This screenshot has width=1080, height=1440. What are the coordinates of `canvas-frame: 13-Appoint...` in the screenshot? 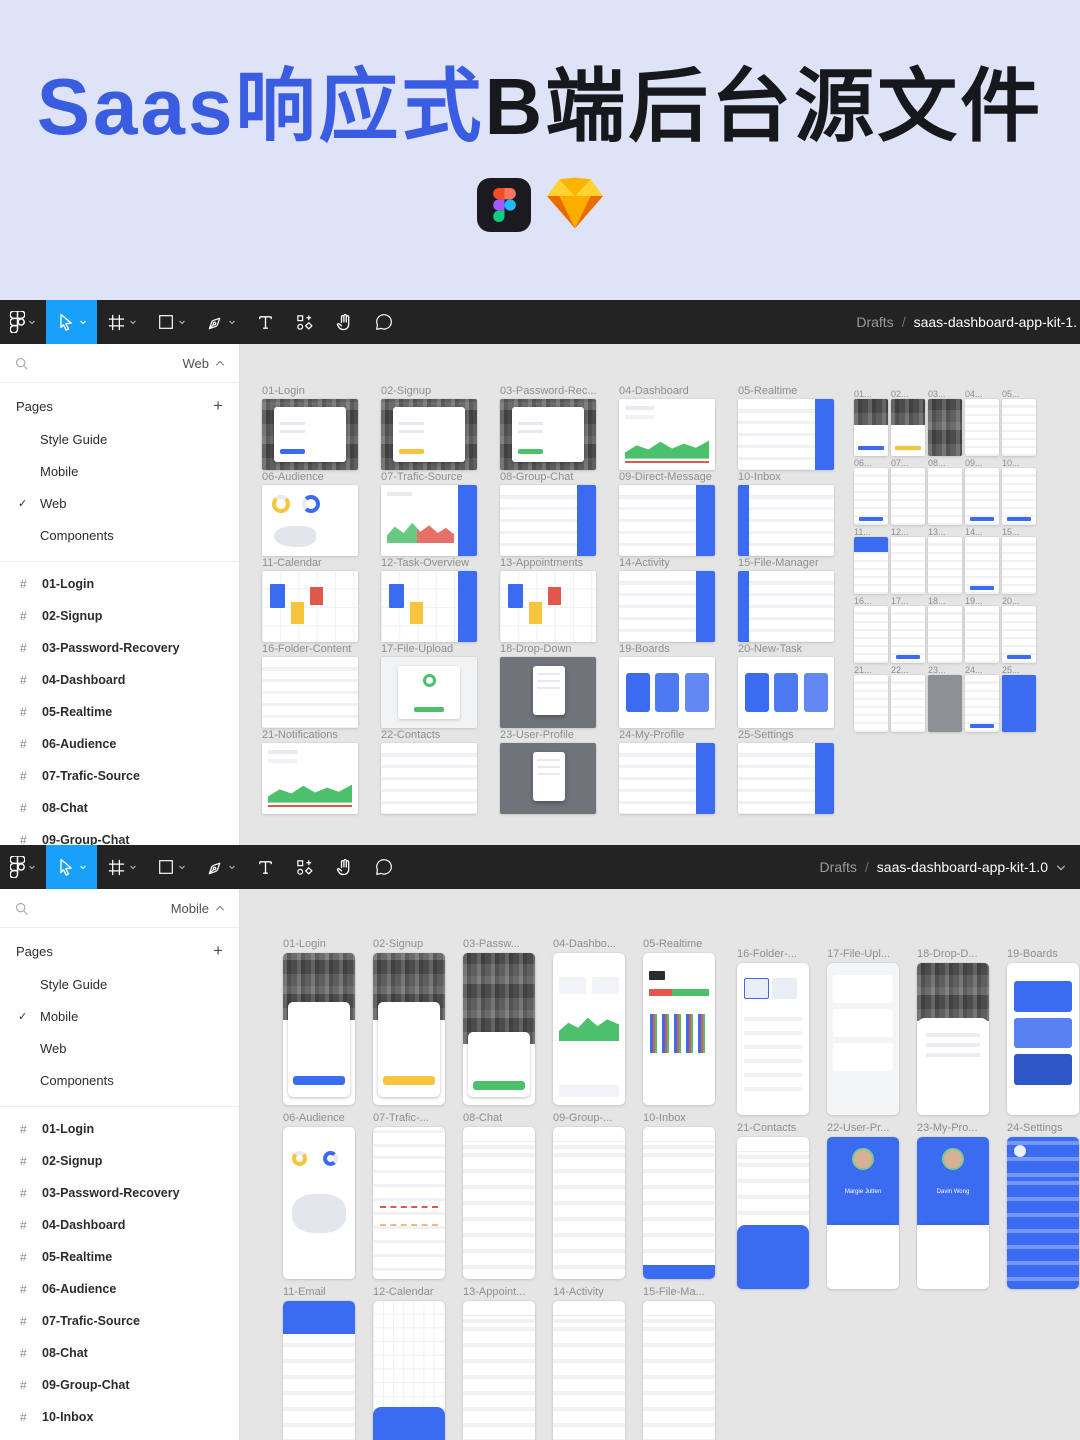 It's located at (499, 1363).